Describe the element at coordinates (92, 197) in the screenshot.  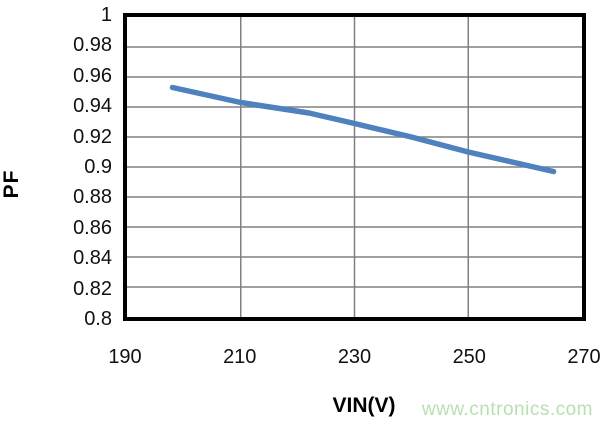
I see `y-tick-label: 0.88` at that location.